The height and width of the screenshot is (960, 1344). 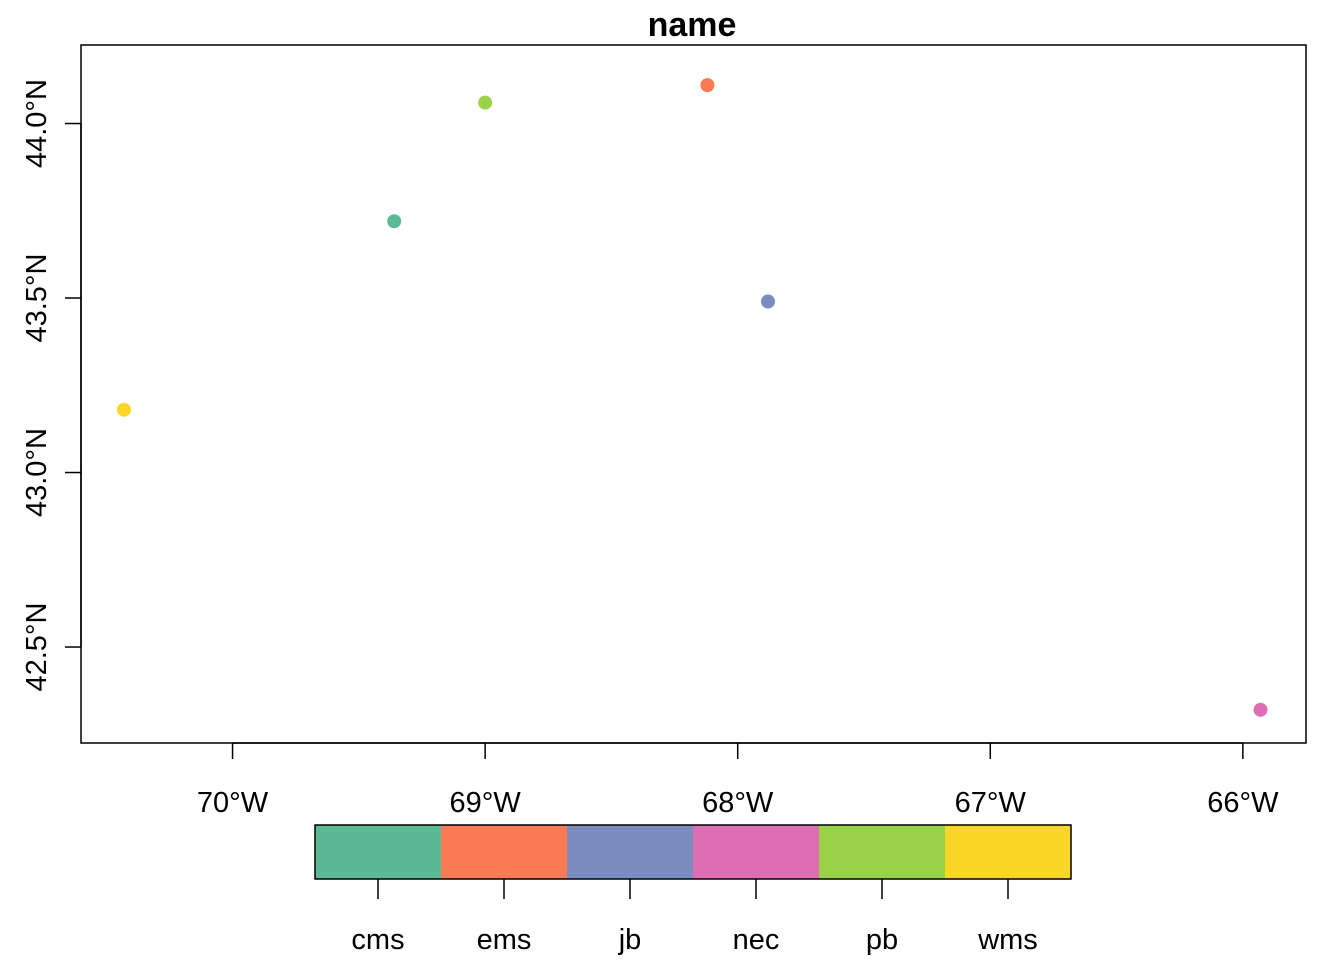 I want to click on y-tick-label: 43.0°N, so click(x=37, y=472).